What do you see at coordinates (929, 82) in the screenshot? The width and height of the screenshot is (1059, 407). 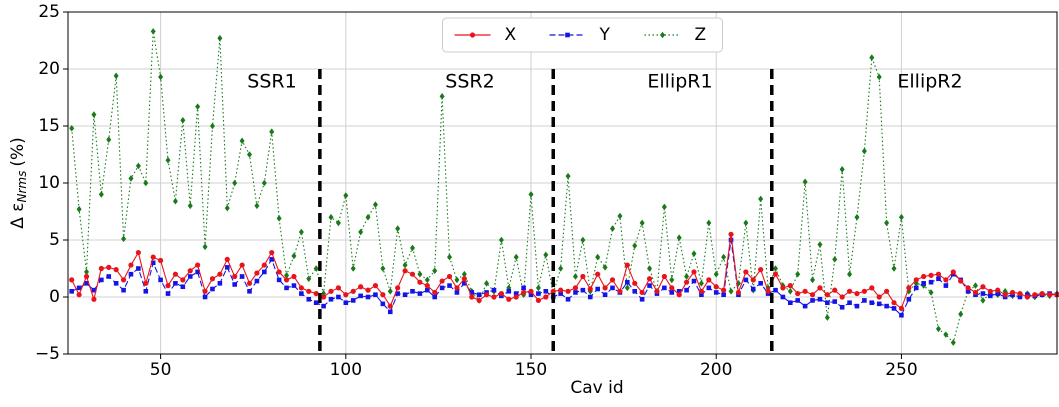 I see `region-label: EllipR2` at bounding box center [929, 82].